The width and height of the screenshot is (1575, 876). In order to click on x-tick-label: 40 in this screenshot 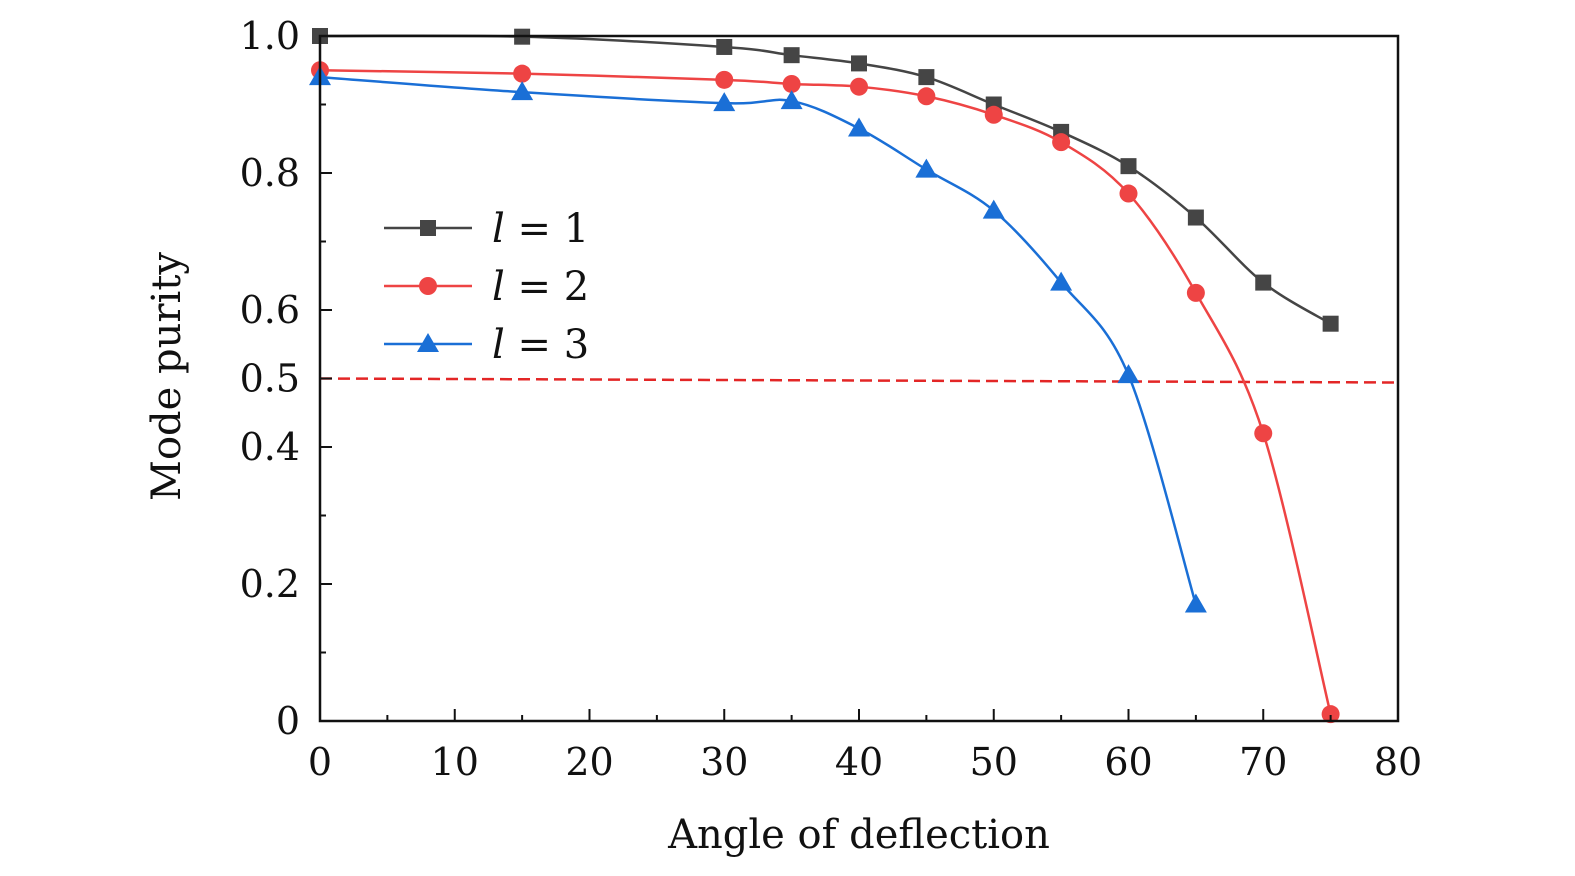, I will do `click(859, 762)`.